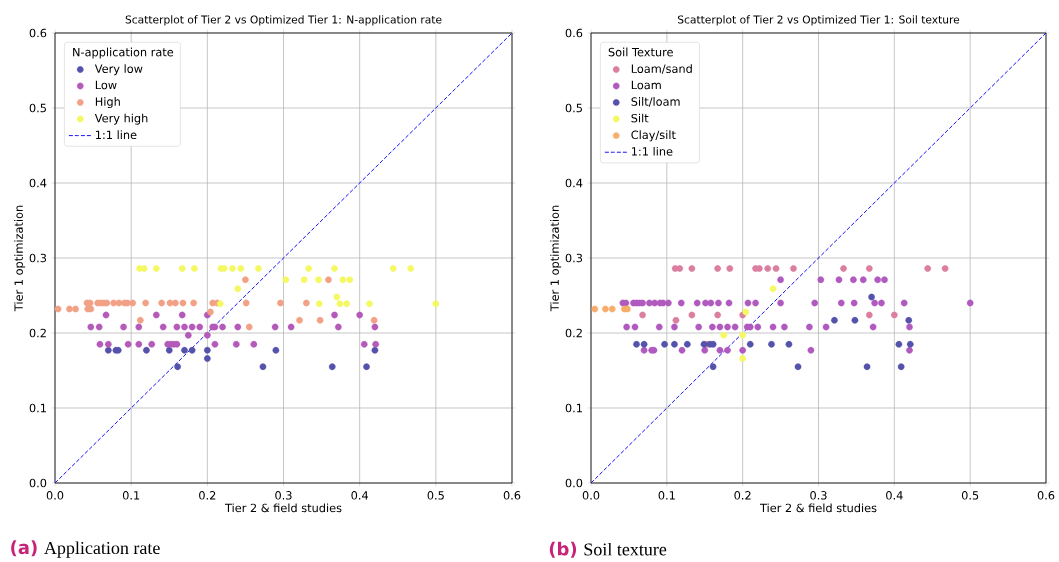 The image size is (1059, 562). I want to click on legend-label: Silt, so click(640, 118).